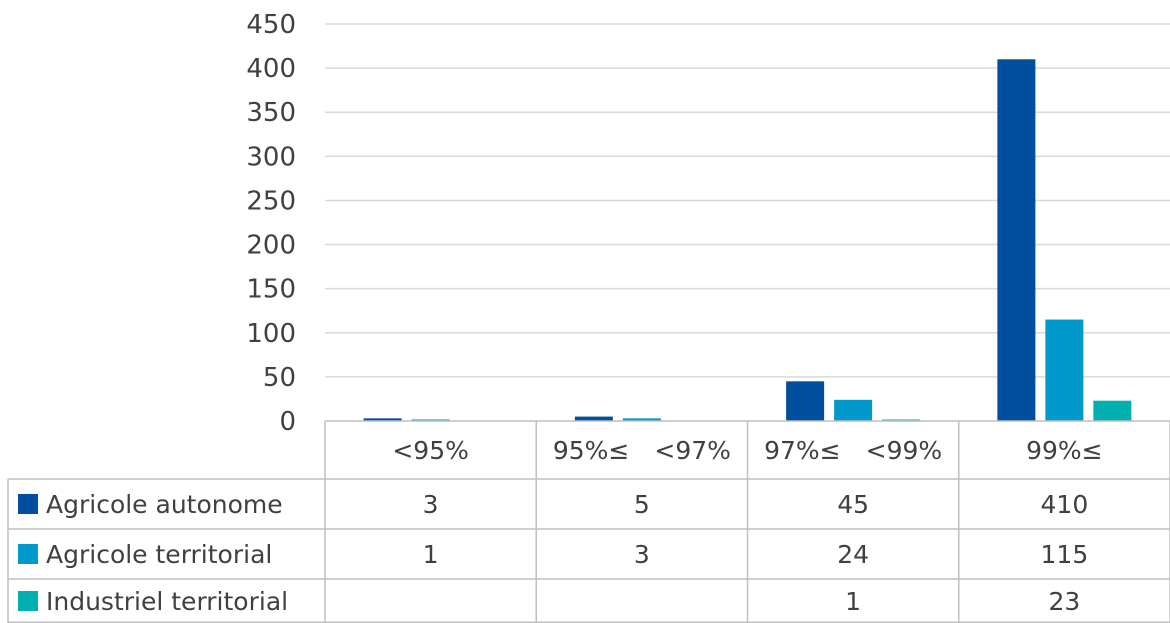  I want to click on y-tick-label: 450, so click(271, 25).